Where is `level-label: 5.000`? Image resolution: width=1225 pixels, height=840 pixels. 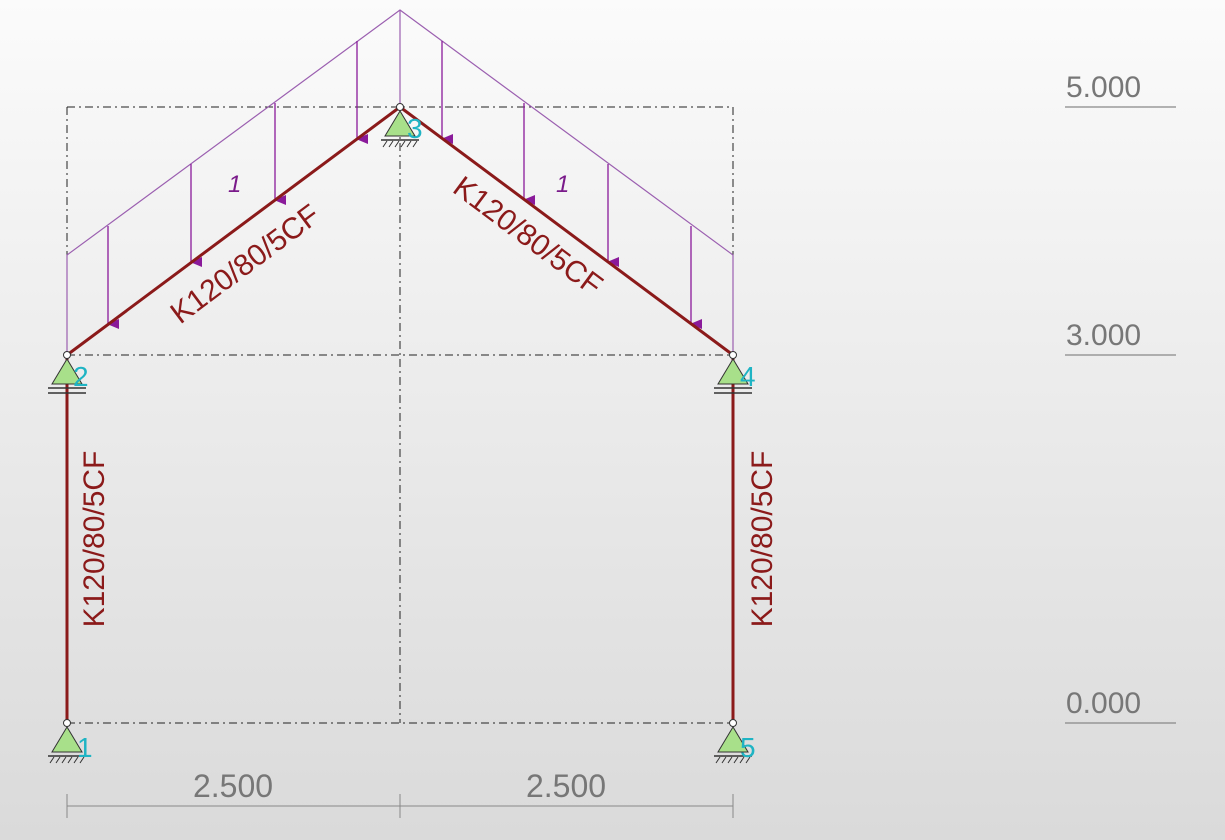
level-label: 5.000 is located at coordinates (1103, 87).